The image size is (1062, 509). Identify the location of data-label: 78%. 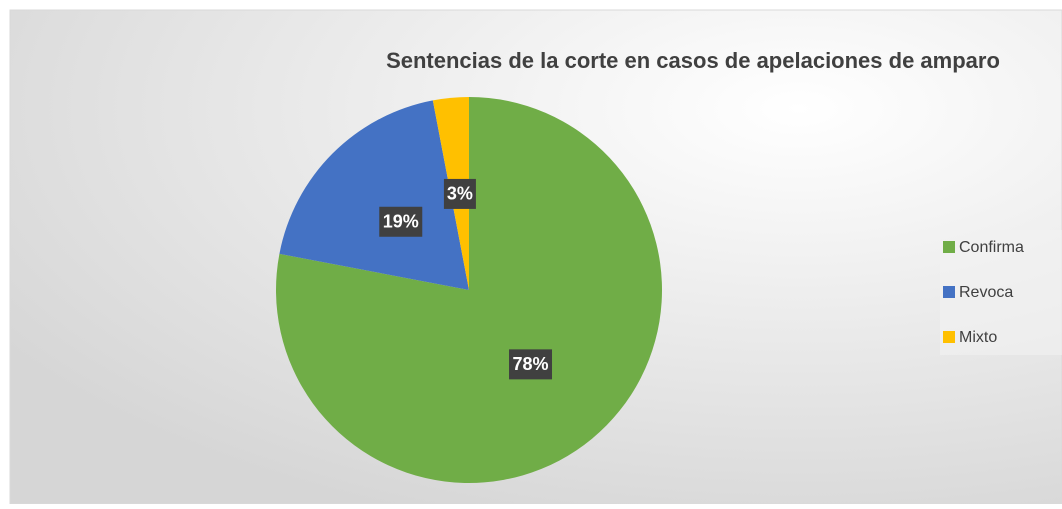
(530, 364).